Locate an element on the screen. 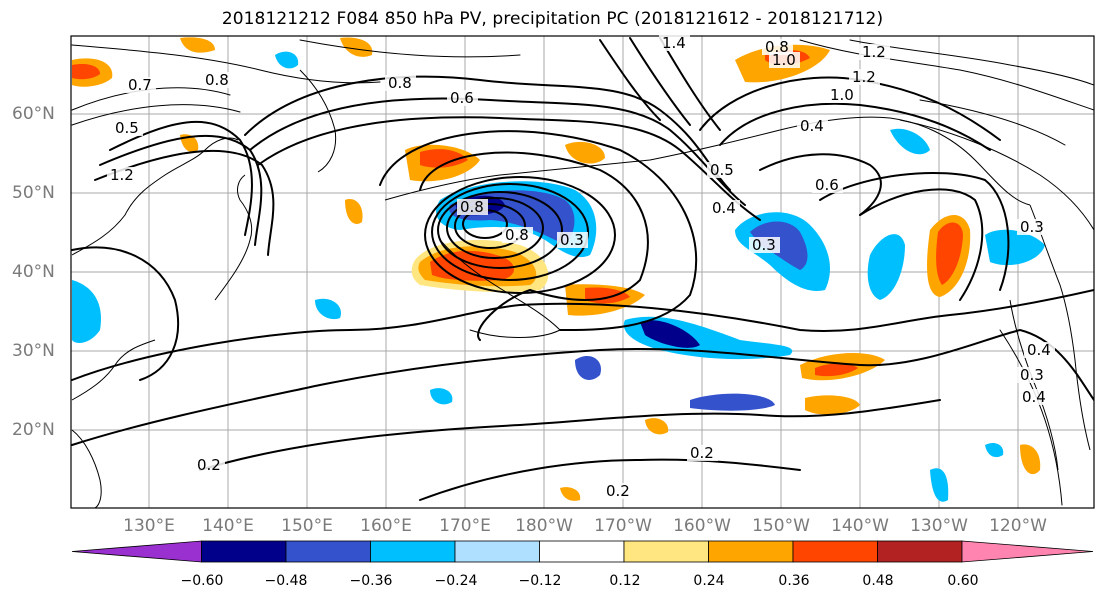 The image size is (1105, 601). coastline-aleutians is located at coordinates (582, 165).